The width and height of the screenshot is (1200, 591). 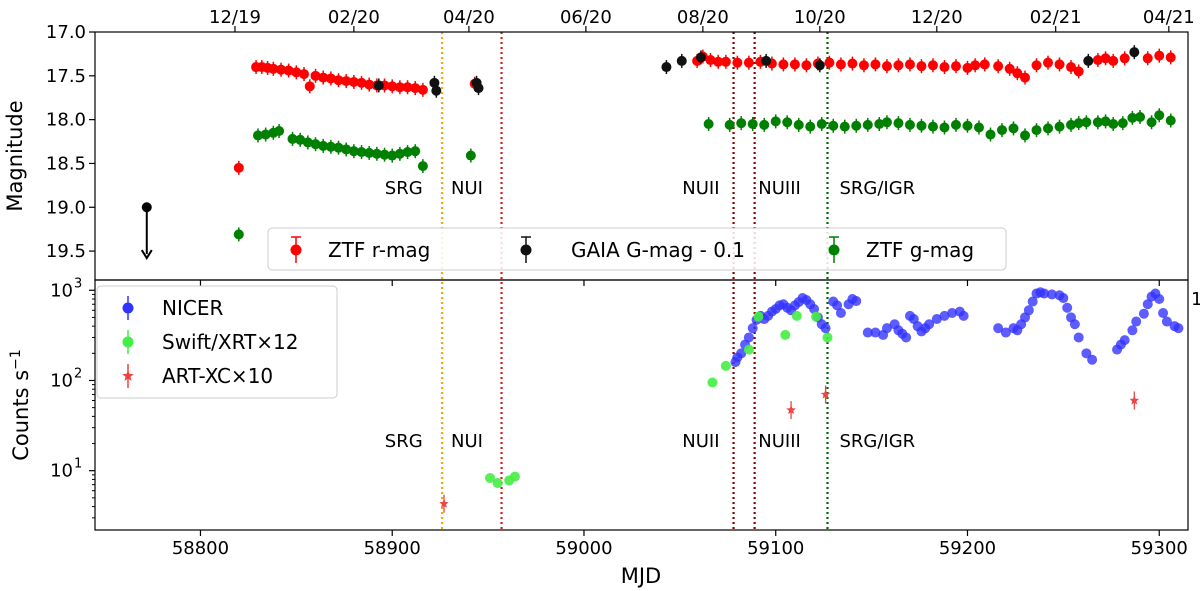 I want to click on optical-y-tick-label-2: 18.0, so click(x=66, y=120).